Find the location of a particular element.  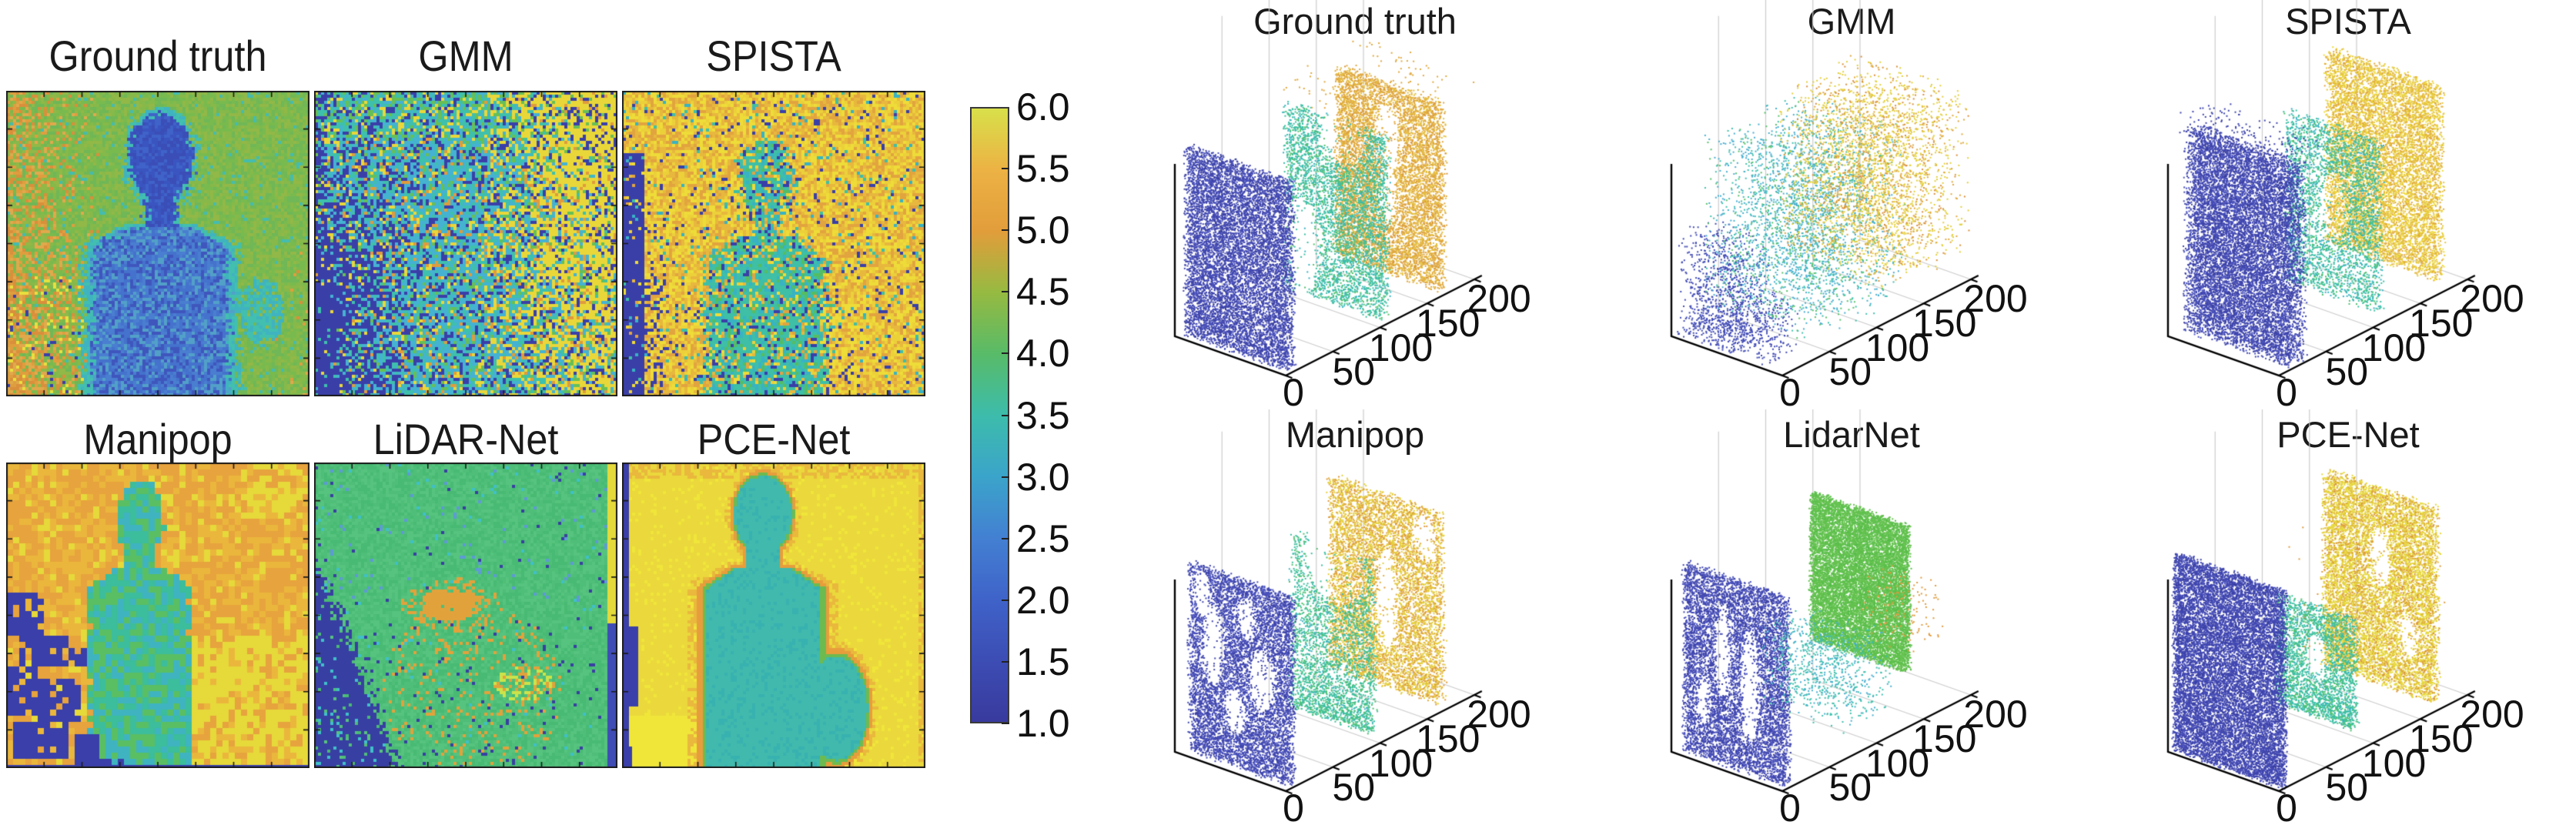

colorbar-tick-label: 2.0 is located at coordinates (1043, 600).